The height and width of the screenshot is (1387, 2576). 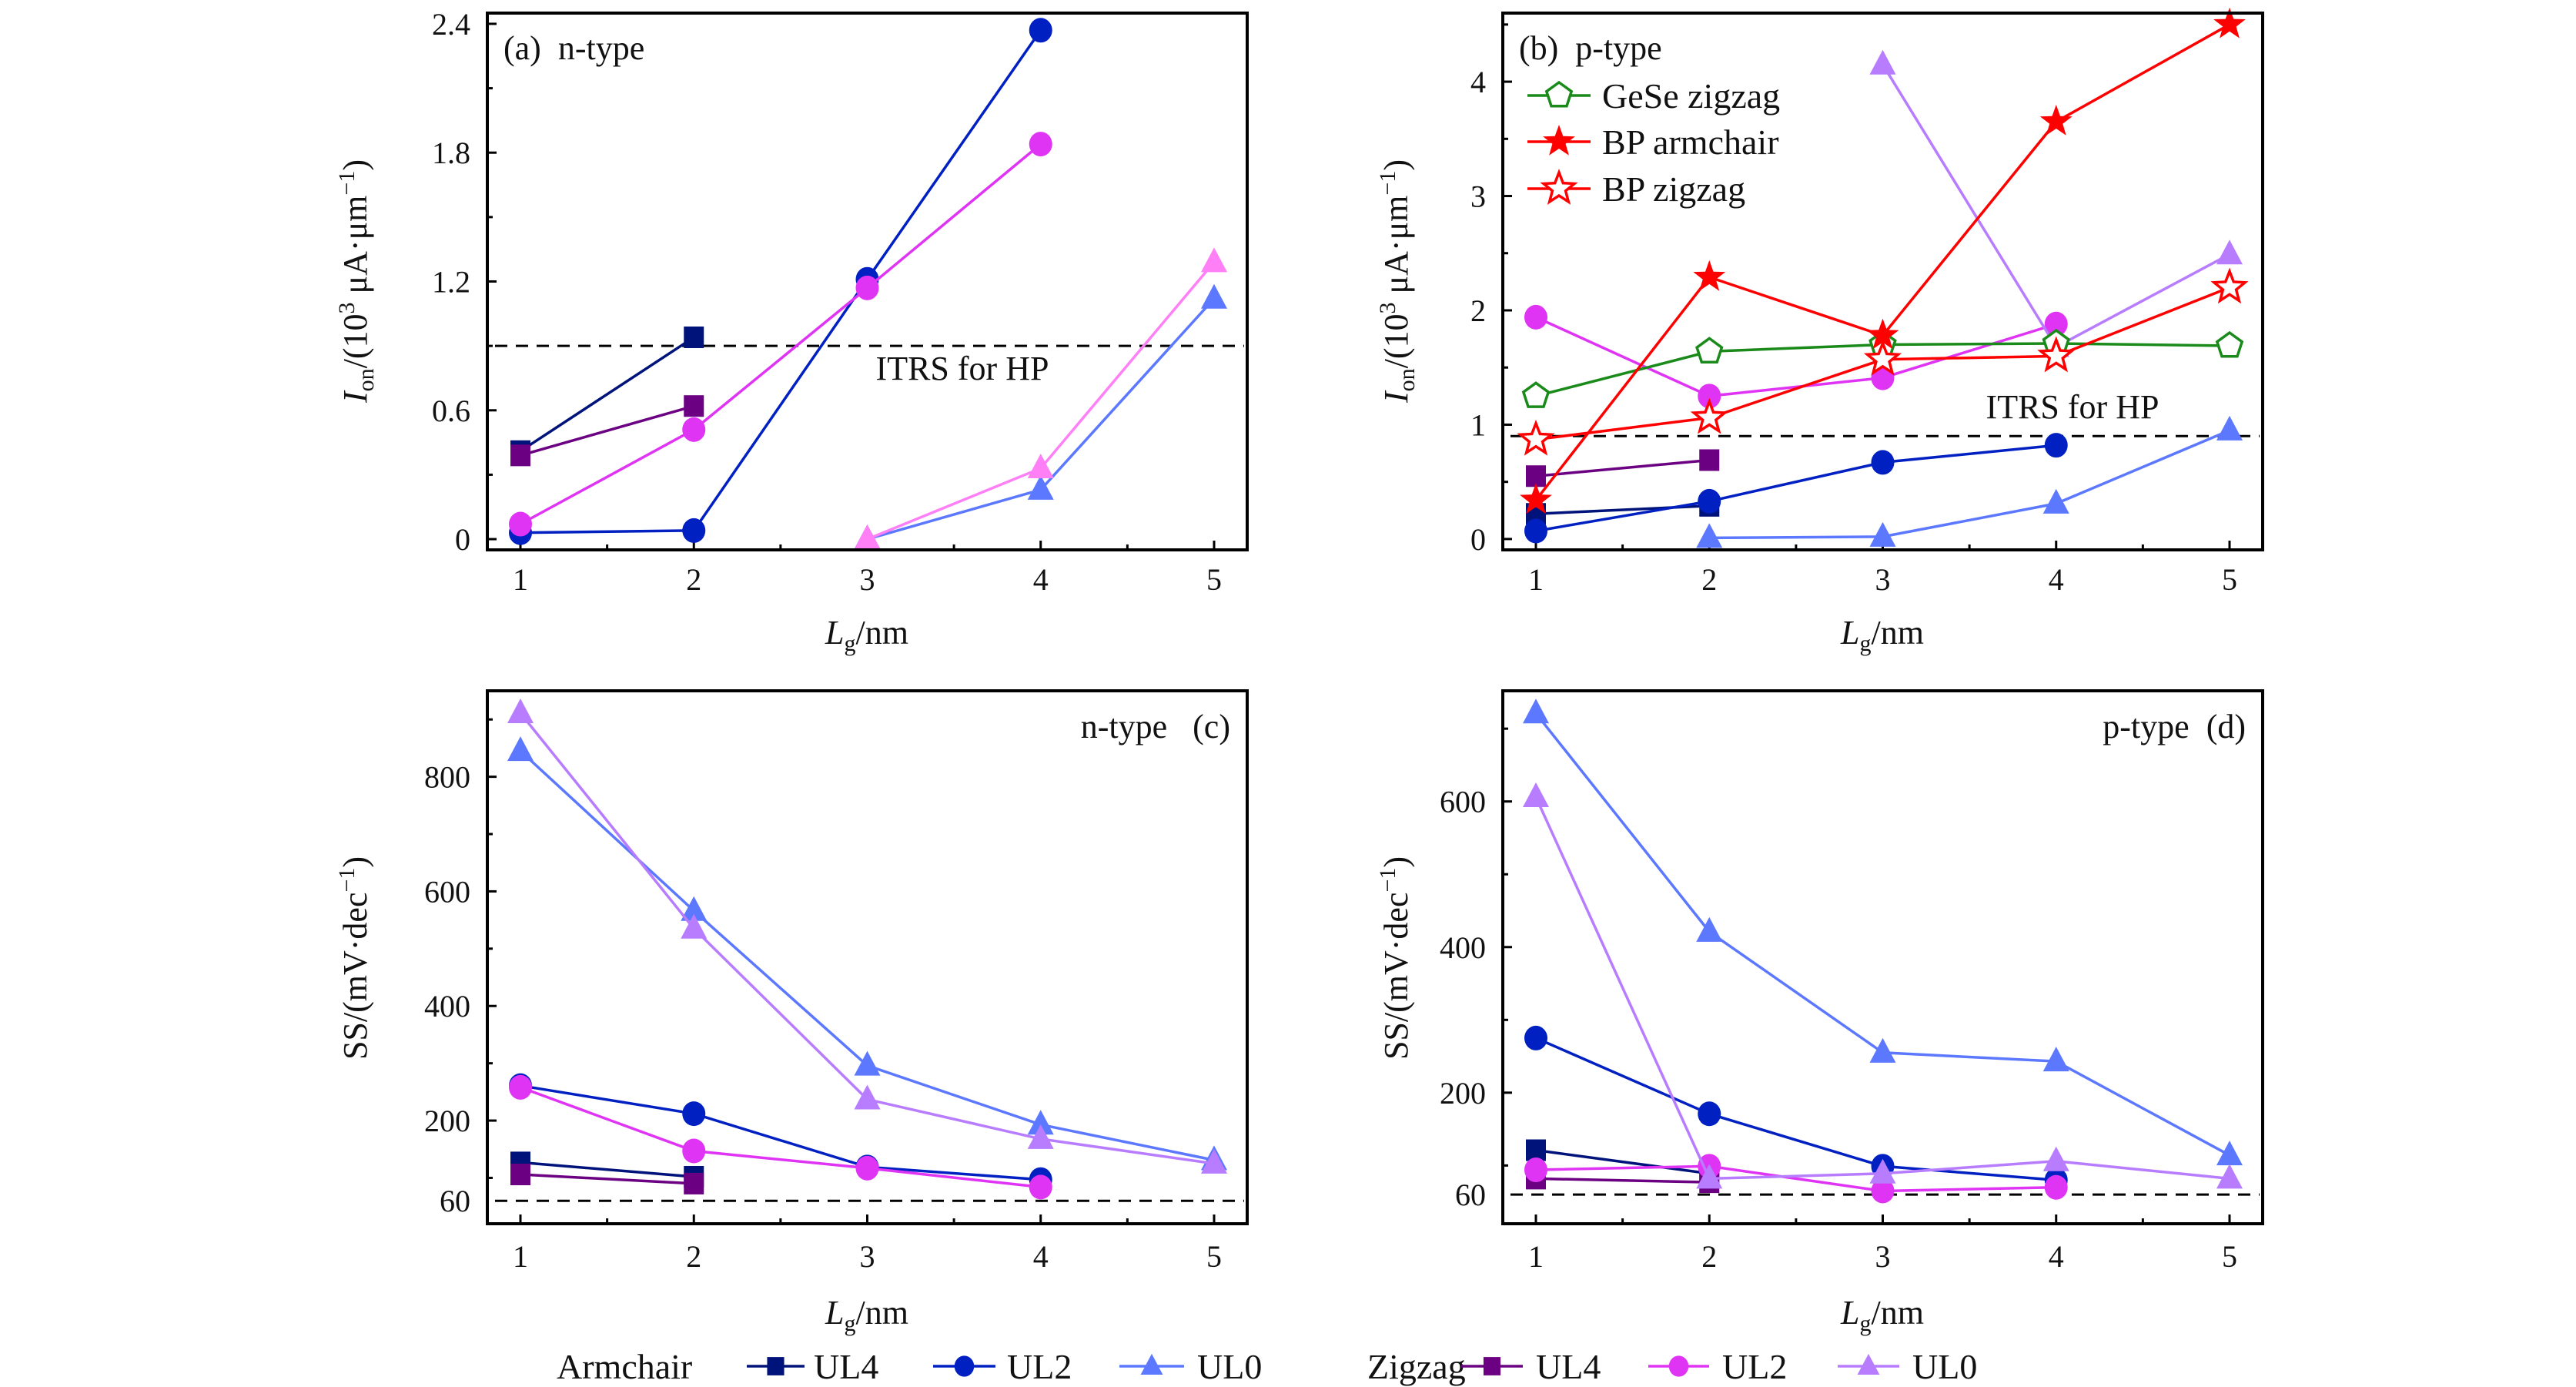 What do you see at coordinates (625, 1366) in the screenshot?
I see `legend-armchair-label: Armchair` at bounding box center [625, 1366].